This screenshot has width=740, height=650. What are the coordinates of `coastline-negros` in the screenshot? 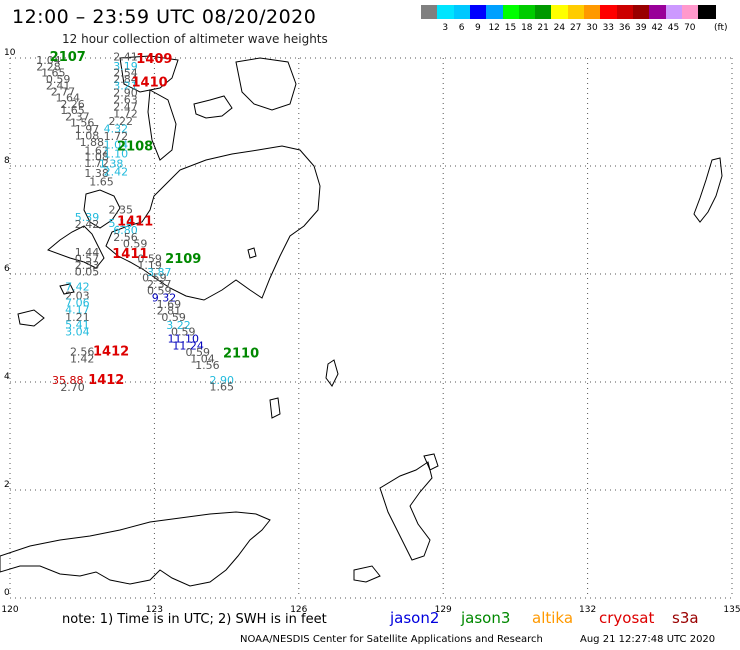 It's located at (162, 125).